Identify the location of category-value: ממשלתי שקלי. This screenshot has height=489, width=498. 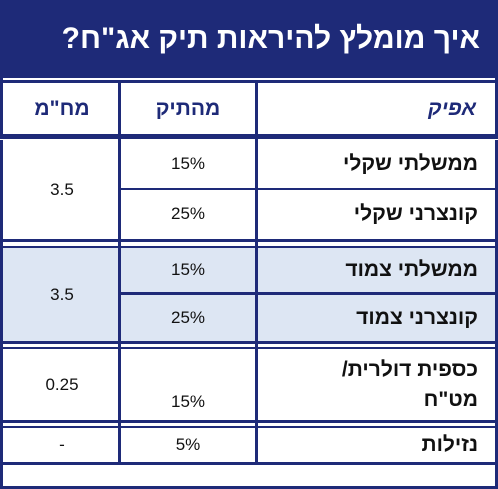
(410, 163).